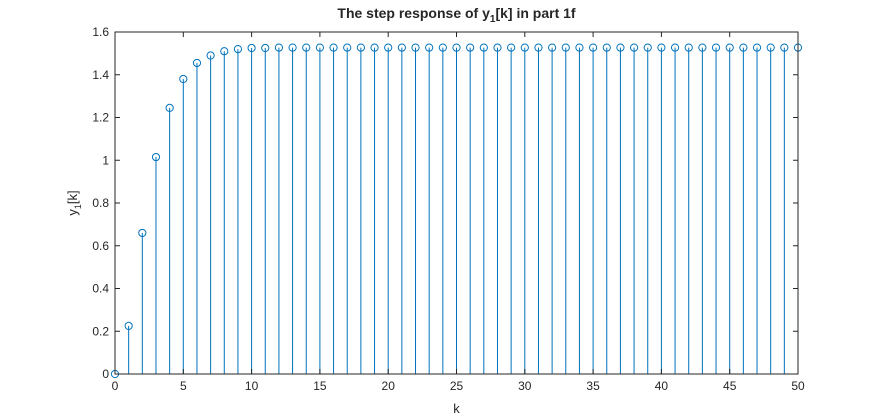 This screenshot has height=420, width=883. What do you see at coordinates (456, 408) in the screenshot?
I see `x-axis-label: k` at bounding box center [456, 408].